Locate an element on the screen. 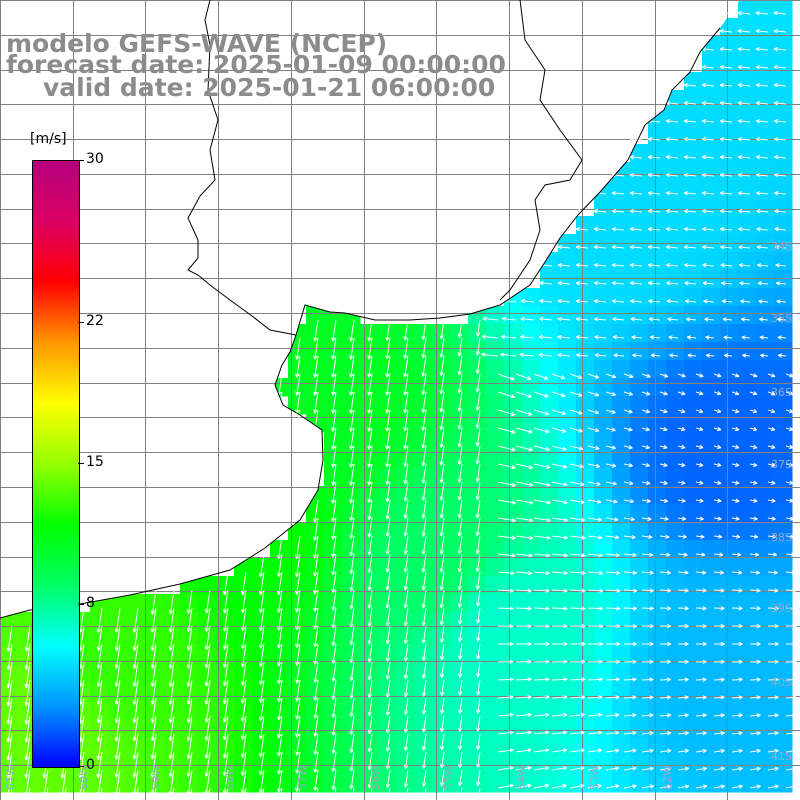  forecast-date: forecast date: 2025-01-09 00:00:00 is located at coordinates (256, 64).